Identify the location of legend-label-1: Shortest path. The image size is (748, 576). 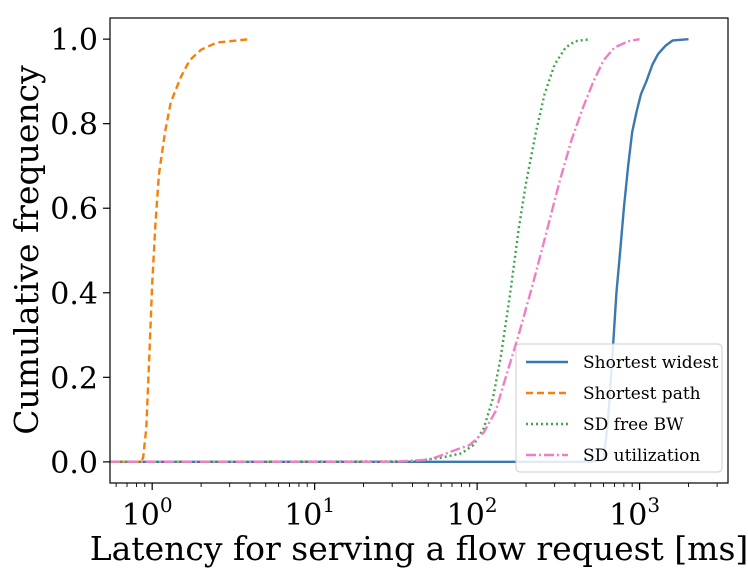
(642, 394).